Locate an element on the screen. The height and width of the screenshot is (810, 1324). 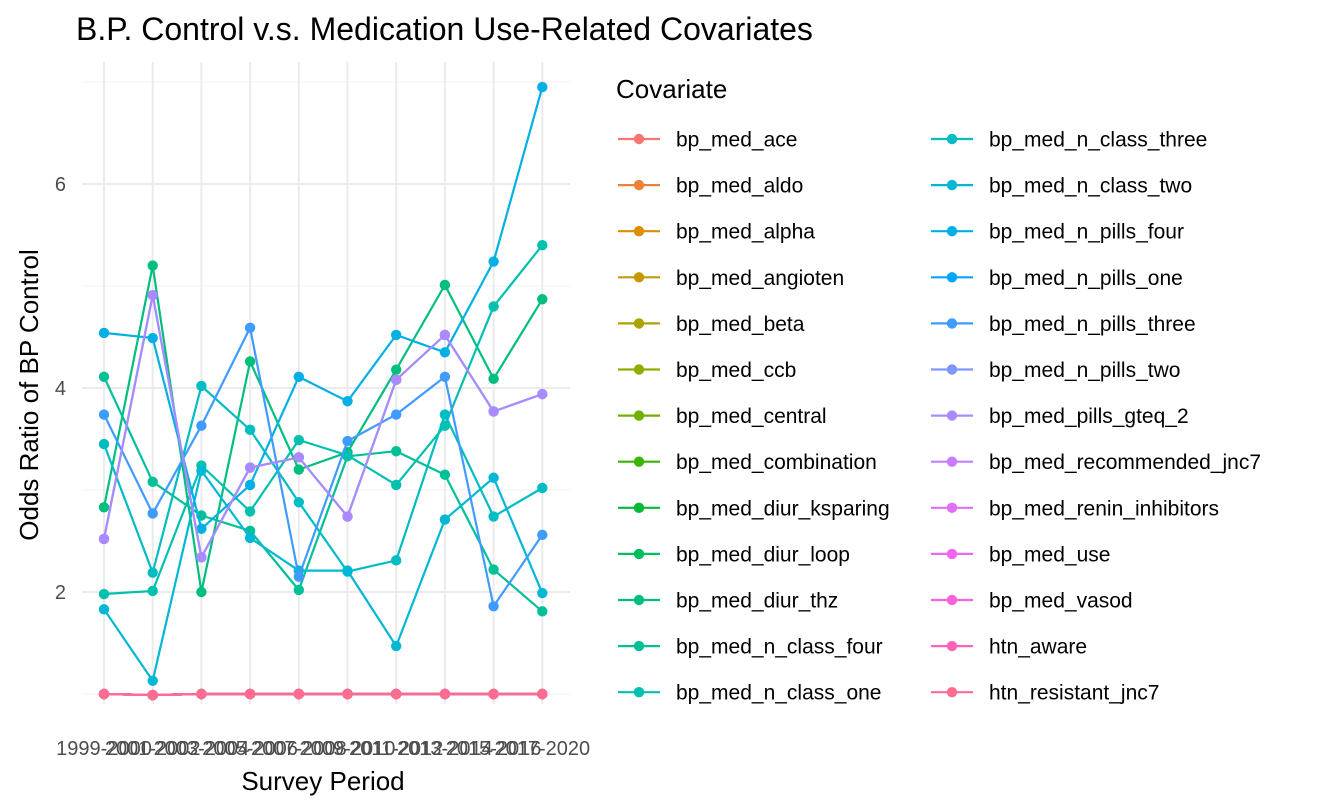
legend-label: bp_med_n_class_two is located at coordinates (1090, 186).